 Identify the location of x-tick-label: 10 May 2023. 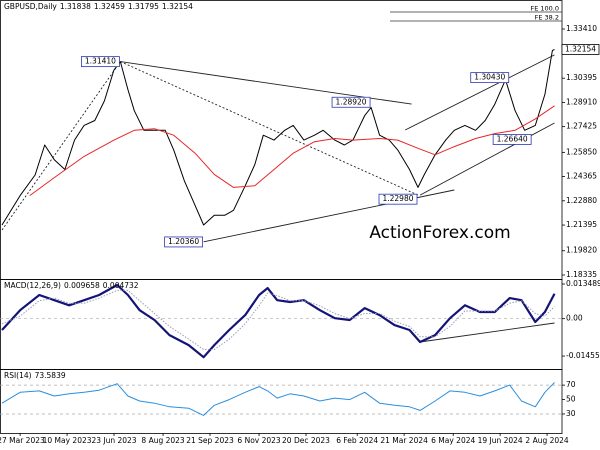
(67, 440).